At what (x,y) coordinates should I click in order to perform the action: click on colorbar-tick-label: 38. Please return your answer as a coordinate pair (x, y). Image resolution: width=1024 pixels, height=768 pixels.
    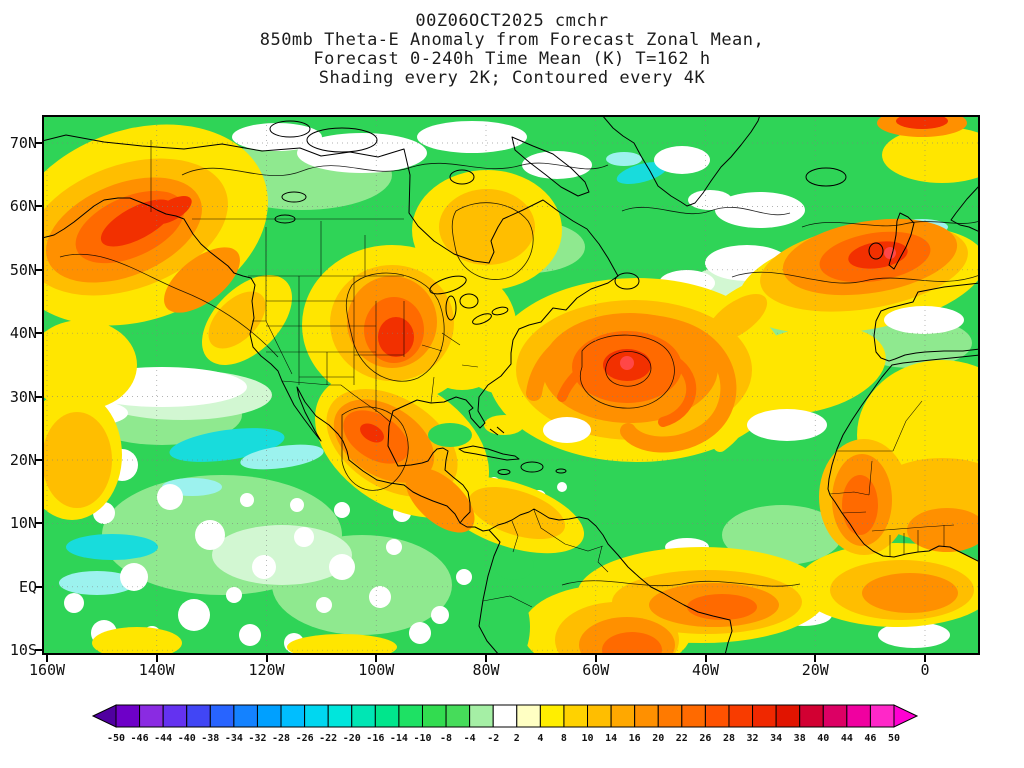
    Looking at the image, I should click on (800, 738).